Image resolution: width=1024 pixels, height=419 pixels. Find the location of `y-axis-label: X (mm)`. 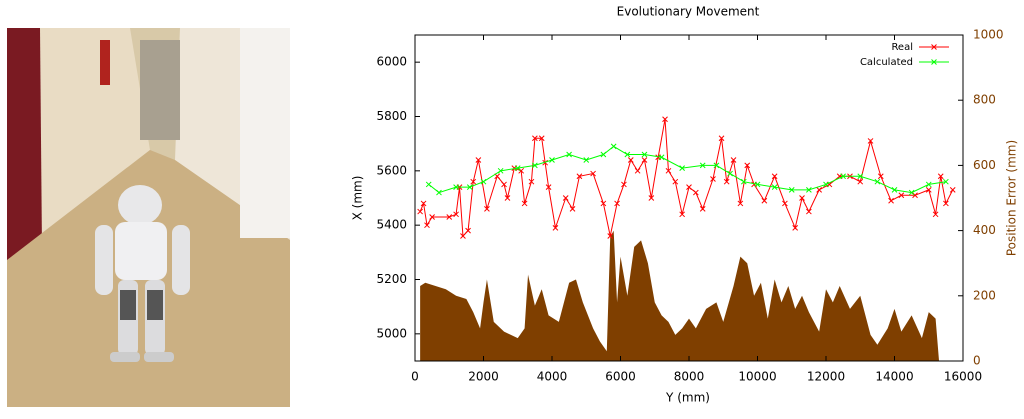

y-axis-label: X (mm) is located at coordinates (358, 198).